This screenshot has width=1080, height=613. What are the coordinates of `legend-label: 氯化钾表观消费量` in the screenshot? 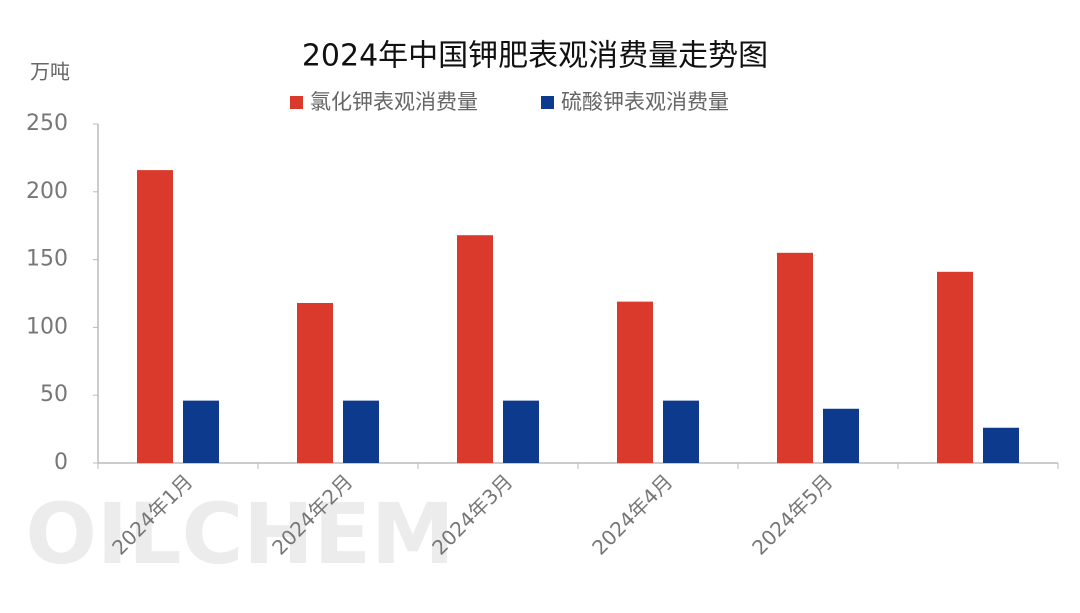 It's located at (394, 102).